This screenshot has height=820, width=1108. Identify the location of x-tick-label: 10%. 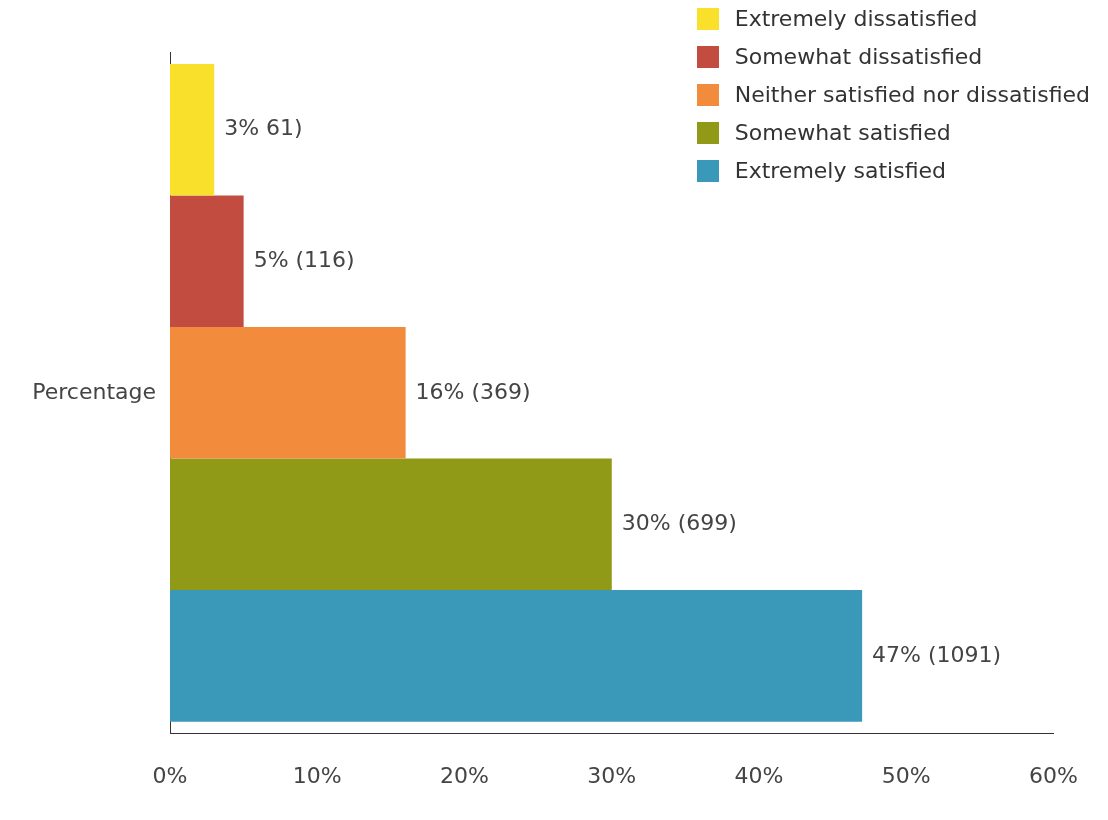
(317, 775).